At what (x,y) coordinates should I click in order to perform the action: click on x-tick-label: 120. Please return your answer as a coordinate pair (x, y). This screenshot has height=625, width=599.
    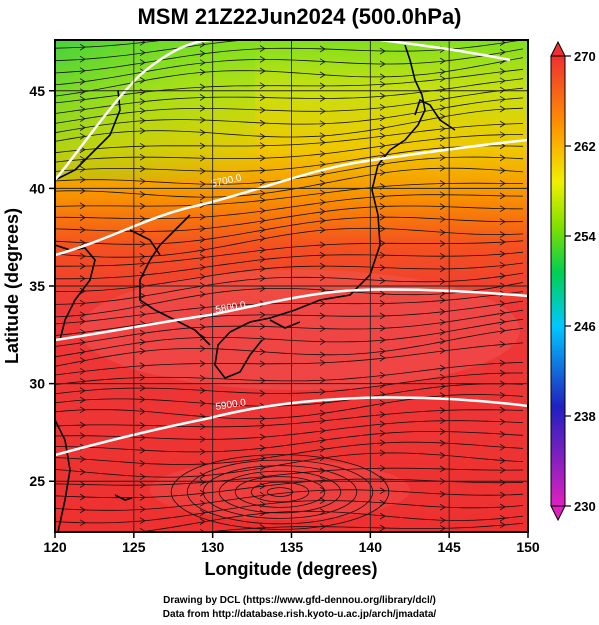
    Looking at the image, I should click on (55, 547).